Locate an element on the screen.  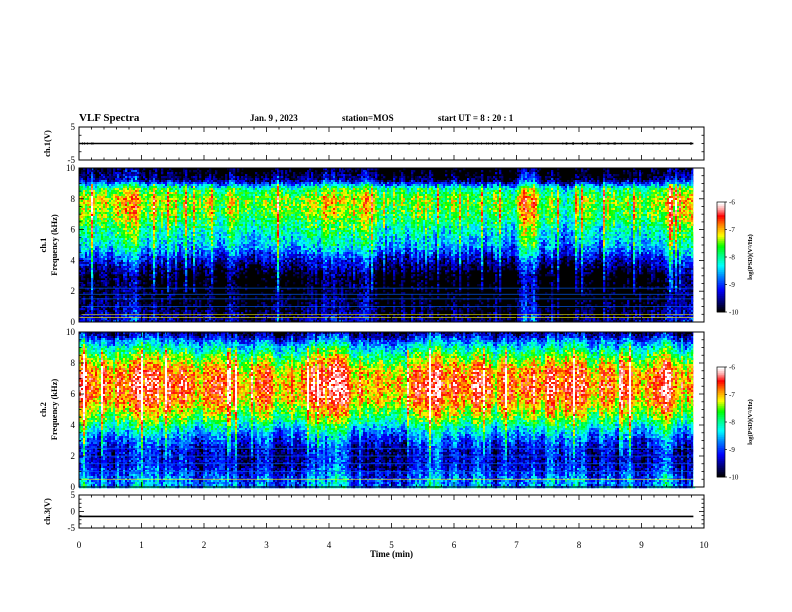
x-axis-label: Time (min) is located at coordinates (391, 554).